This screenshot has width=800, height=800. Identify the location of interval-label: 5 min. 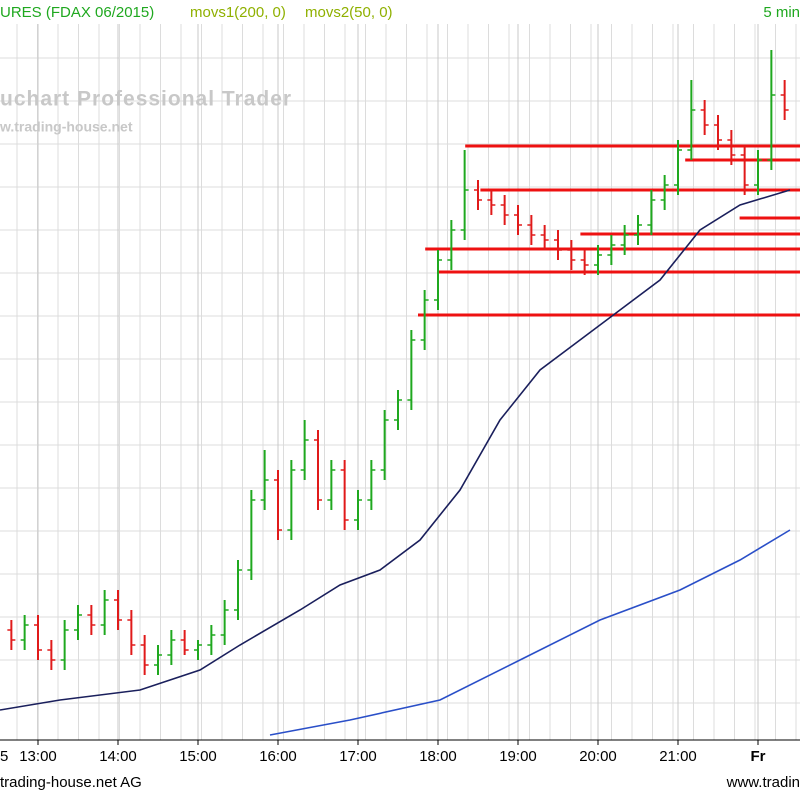
(781, 12).